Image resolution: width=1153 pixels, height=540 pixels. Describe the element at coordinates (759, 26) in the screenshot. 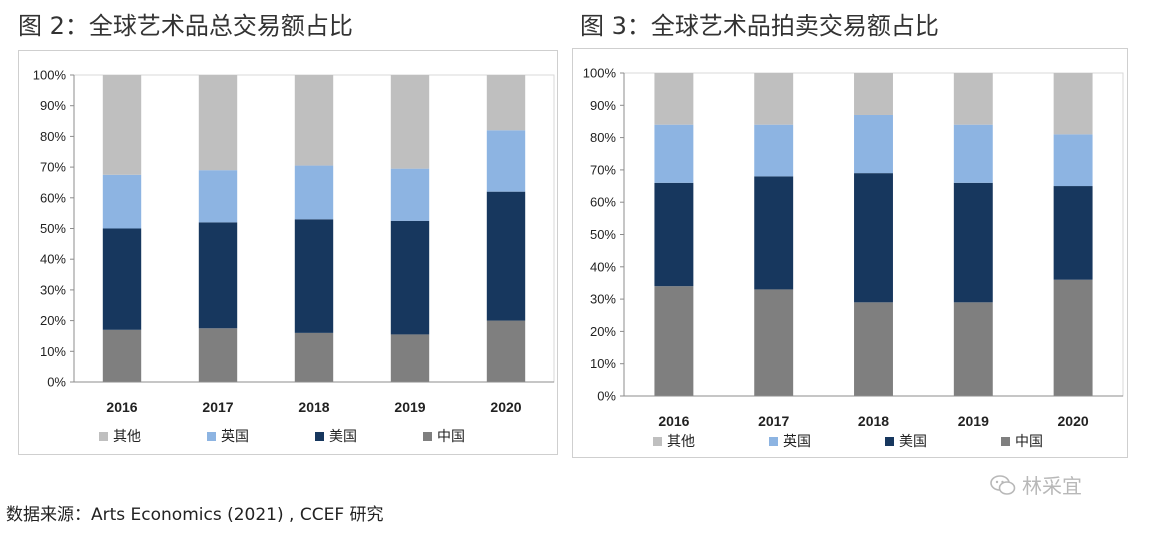

I see `chart-title-right: 图 3：全球艺术品拍卖交易额占比` at that location.